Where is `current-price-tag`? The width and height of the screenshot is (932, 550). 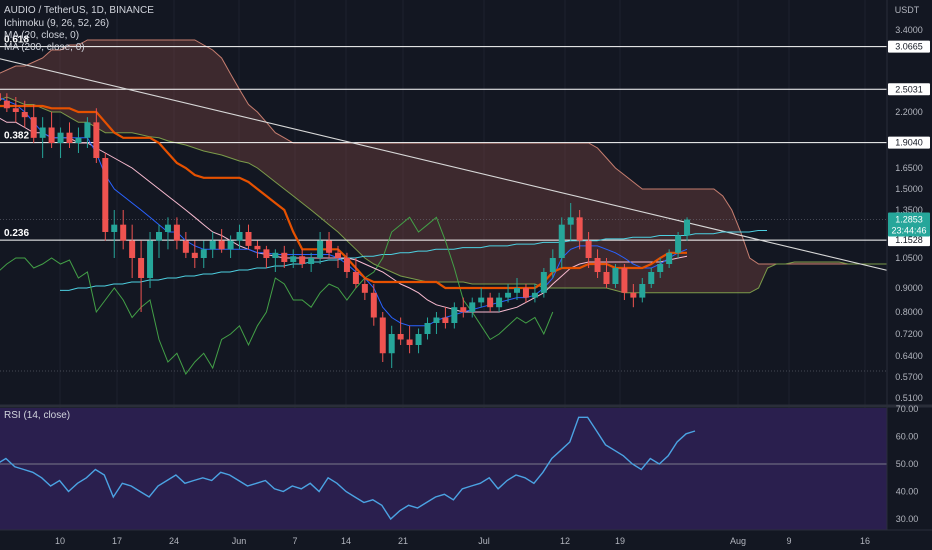
current-price-tag is located at coordinates (909, 224).